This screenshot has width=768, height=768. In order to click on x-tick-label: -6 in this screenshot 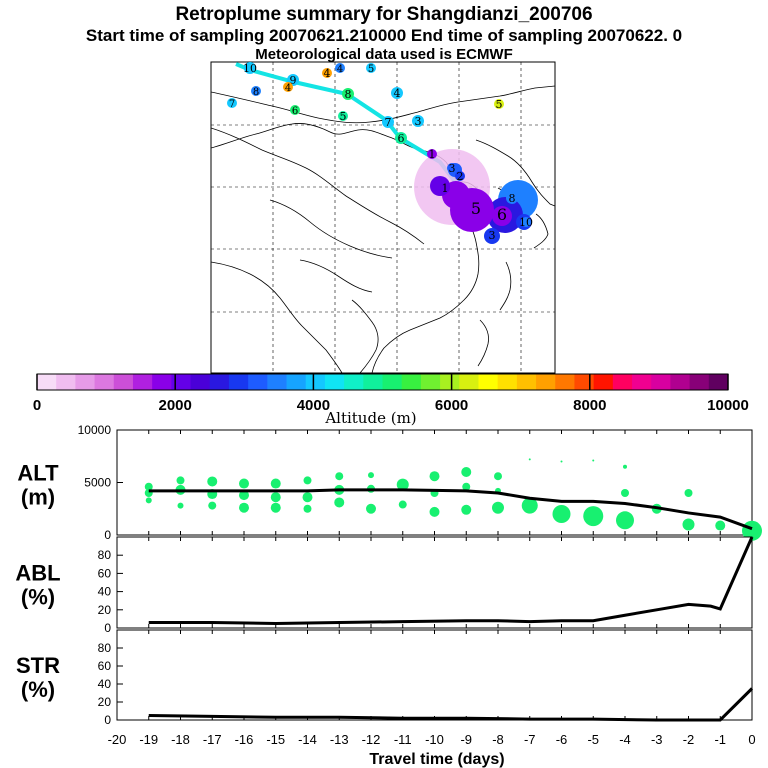, I will do `click(562, 739)`.